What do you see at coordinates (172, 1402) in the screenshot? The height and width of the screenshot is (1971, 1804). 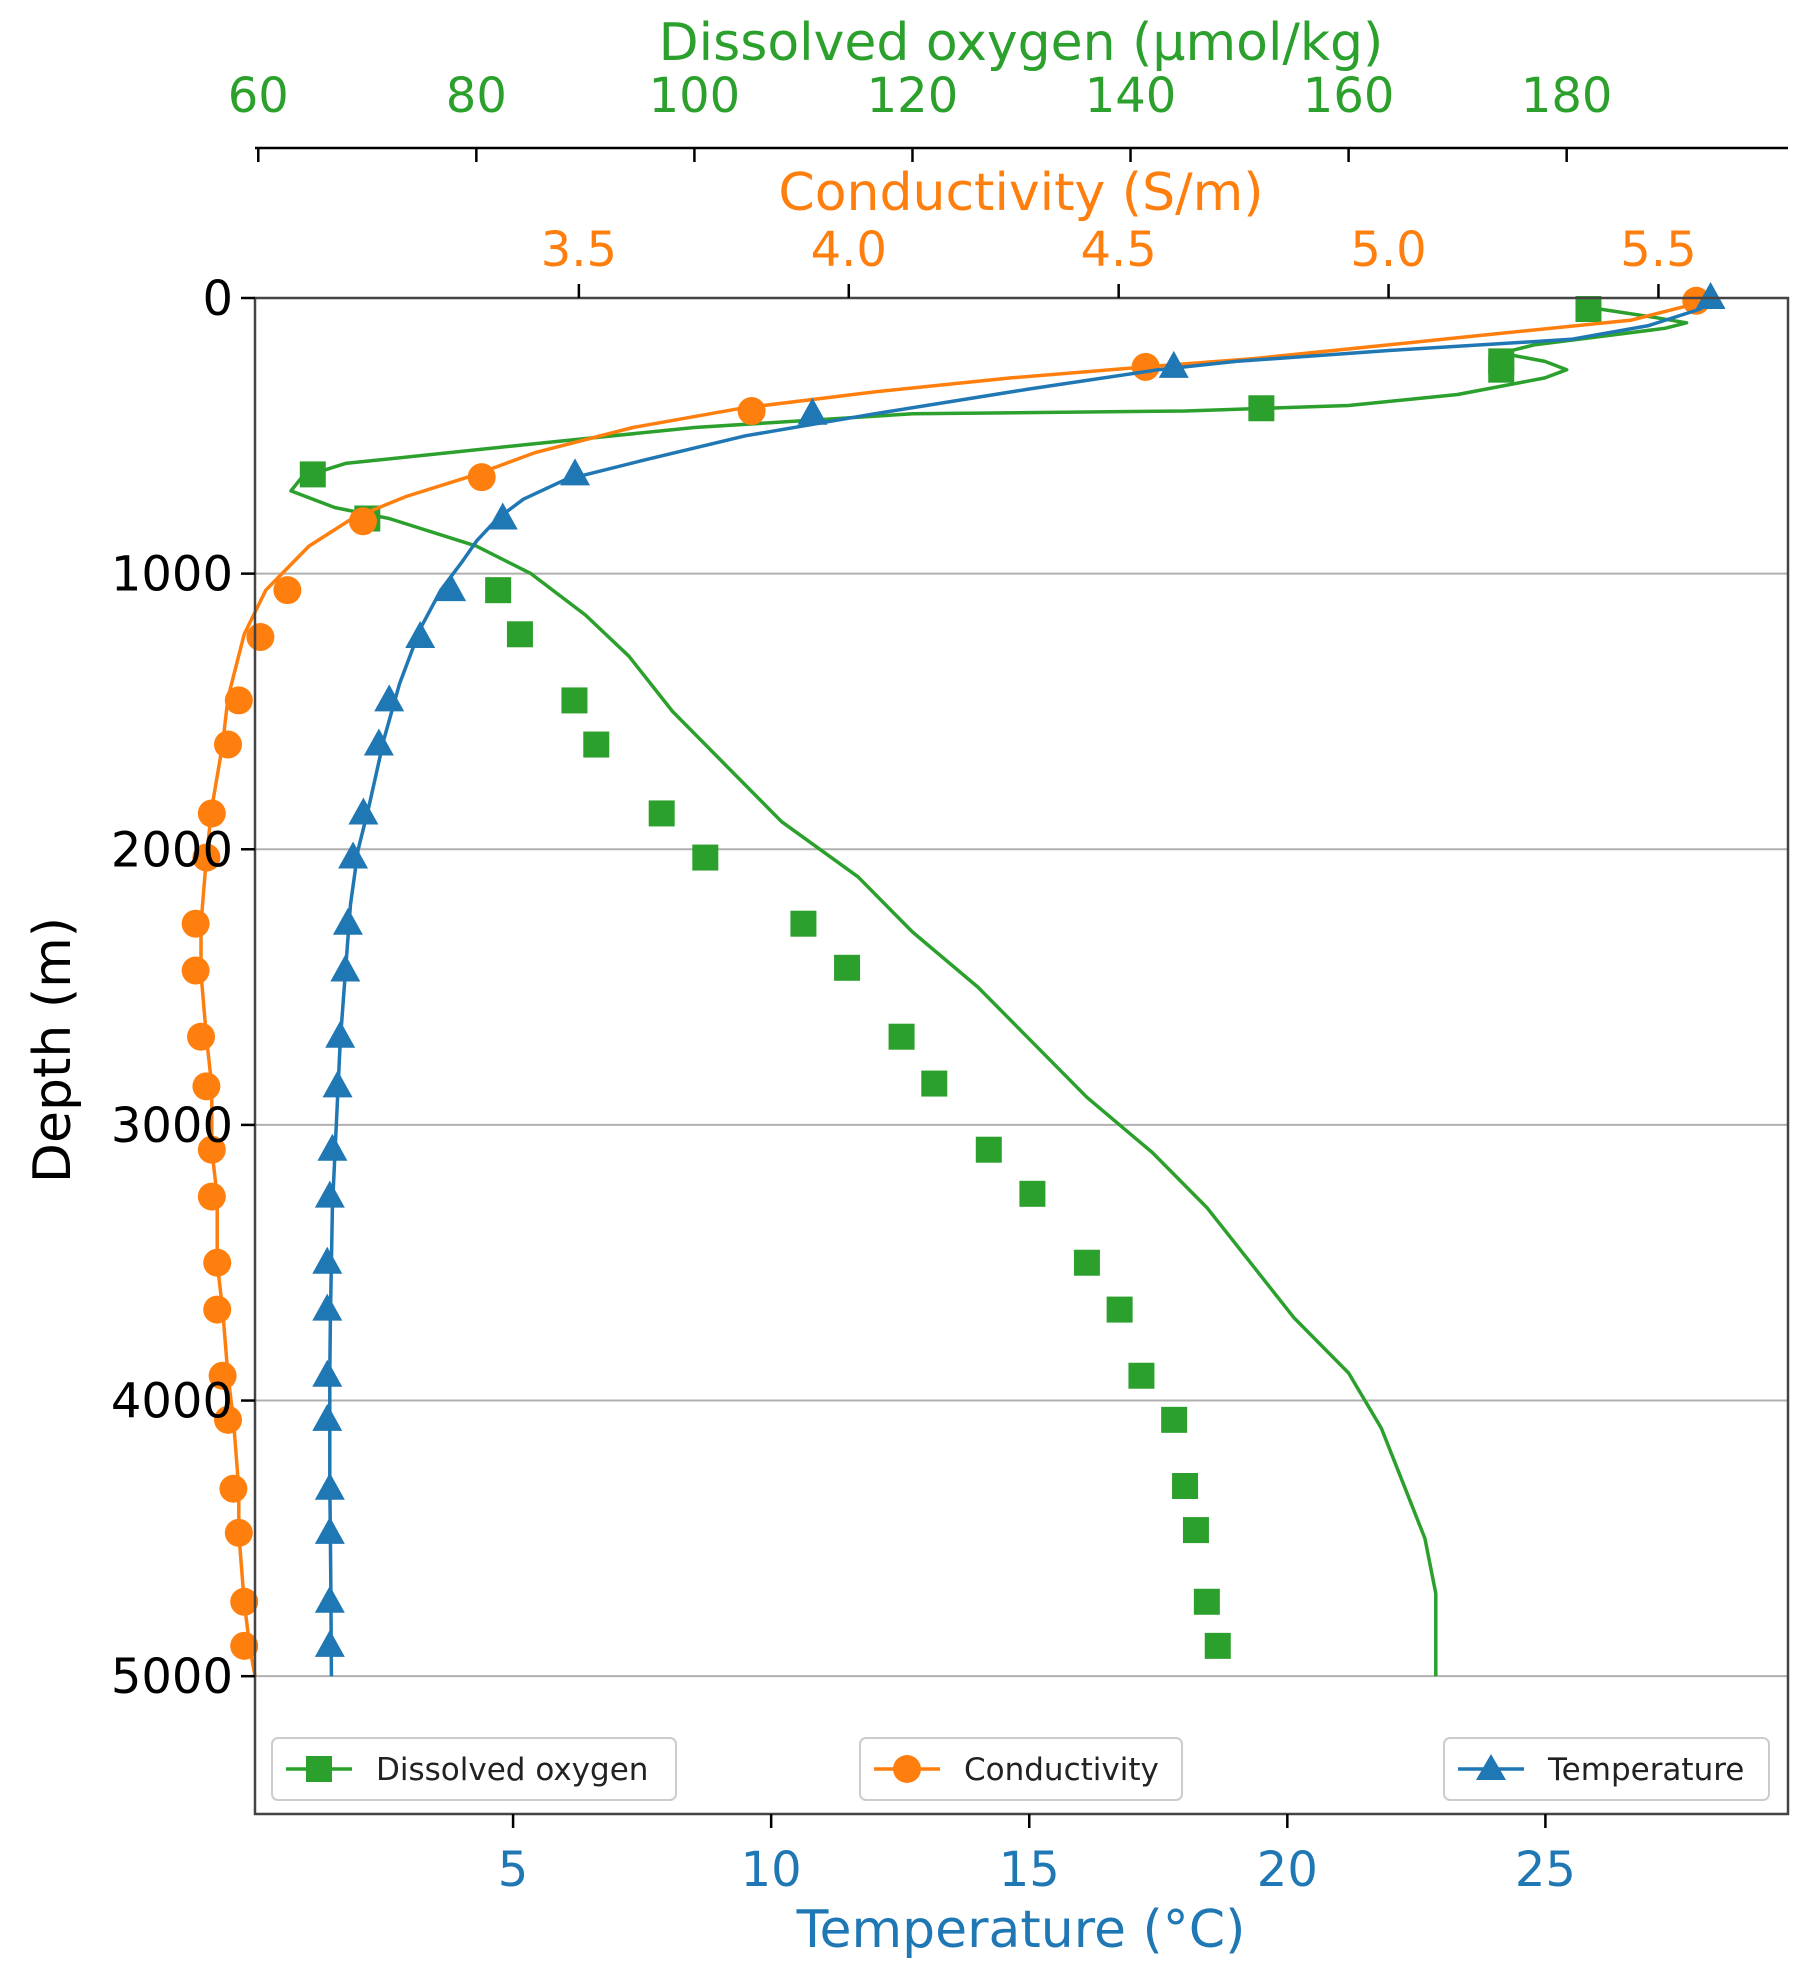 I see `depth-tick-label: 4000` at bounding box center [172, 1402].